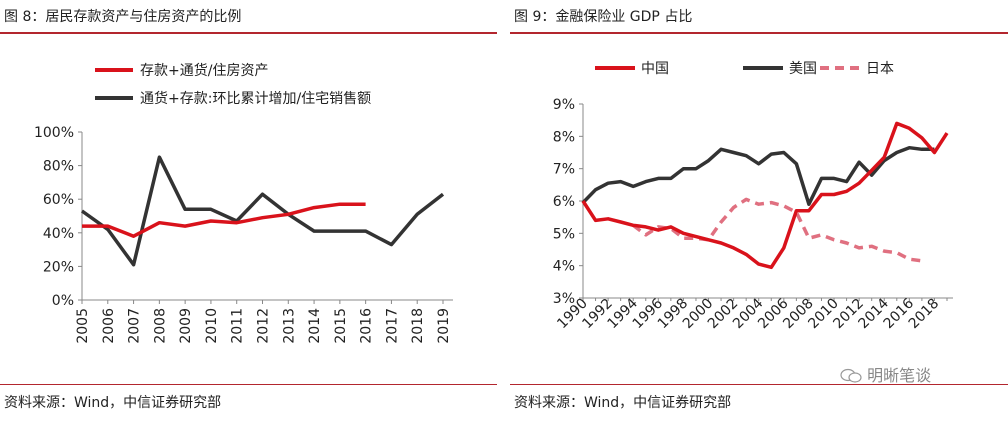  What do you see at coordinates (135, 326) in the screenshot?
I see `x-tick-label: 2007` at bounding box center [135, 326].